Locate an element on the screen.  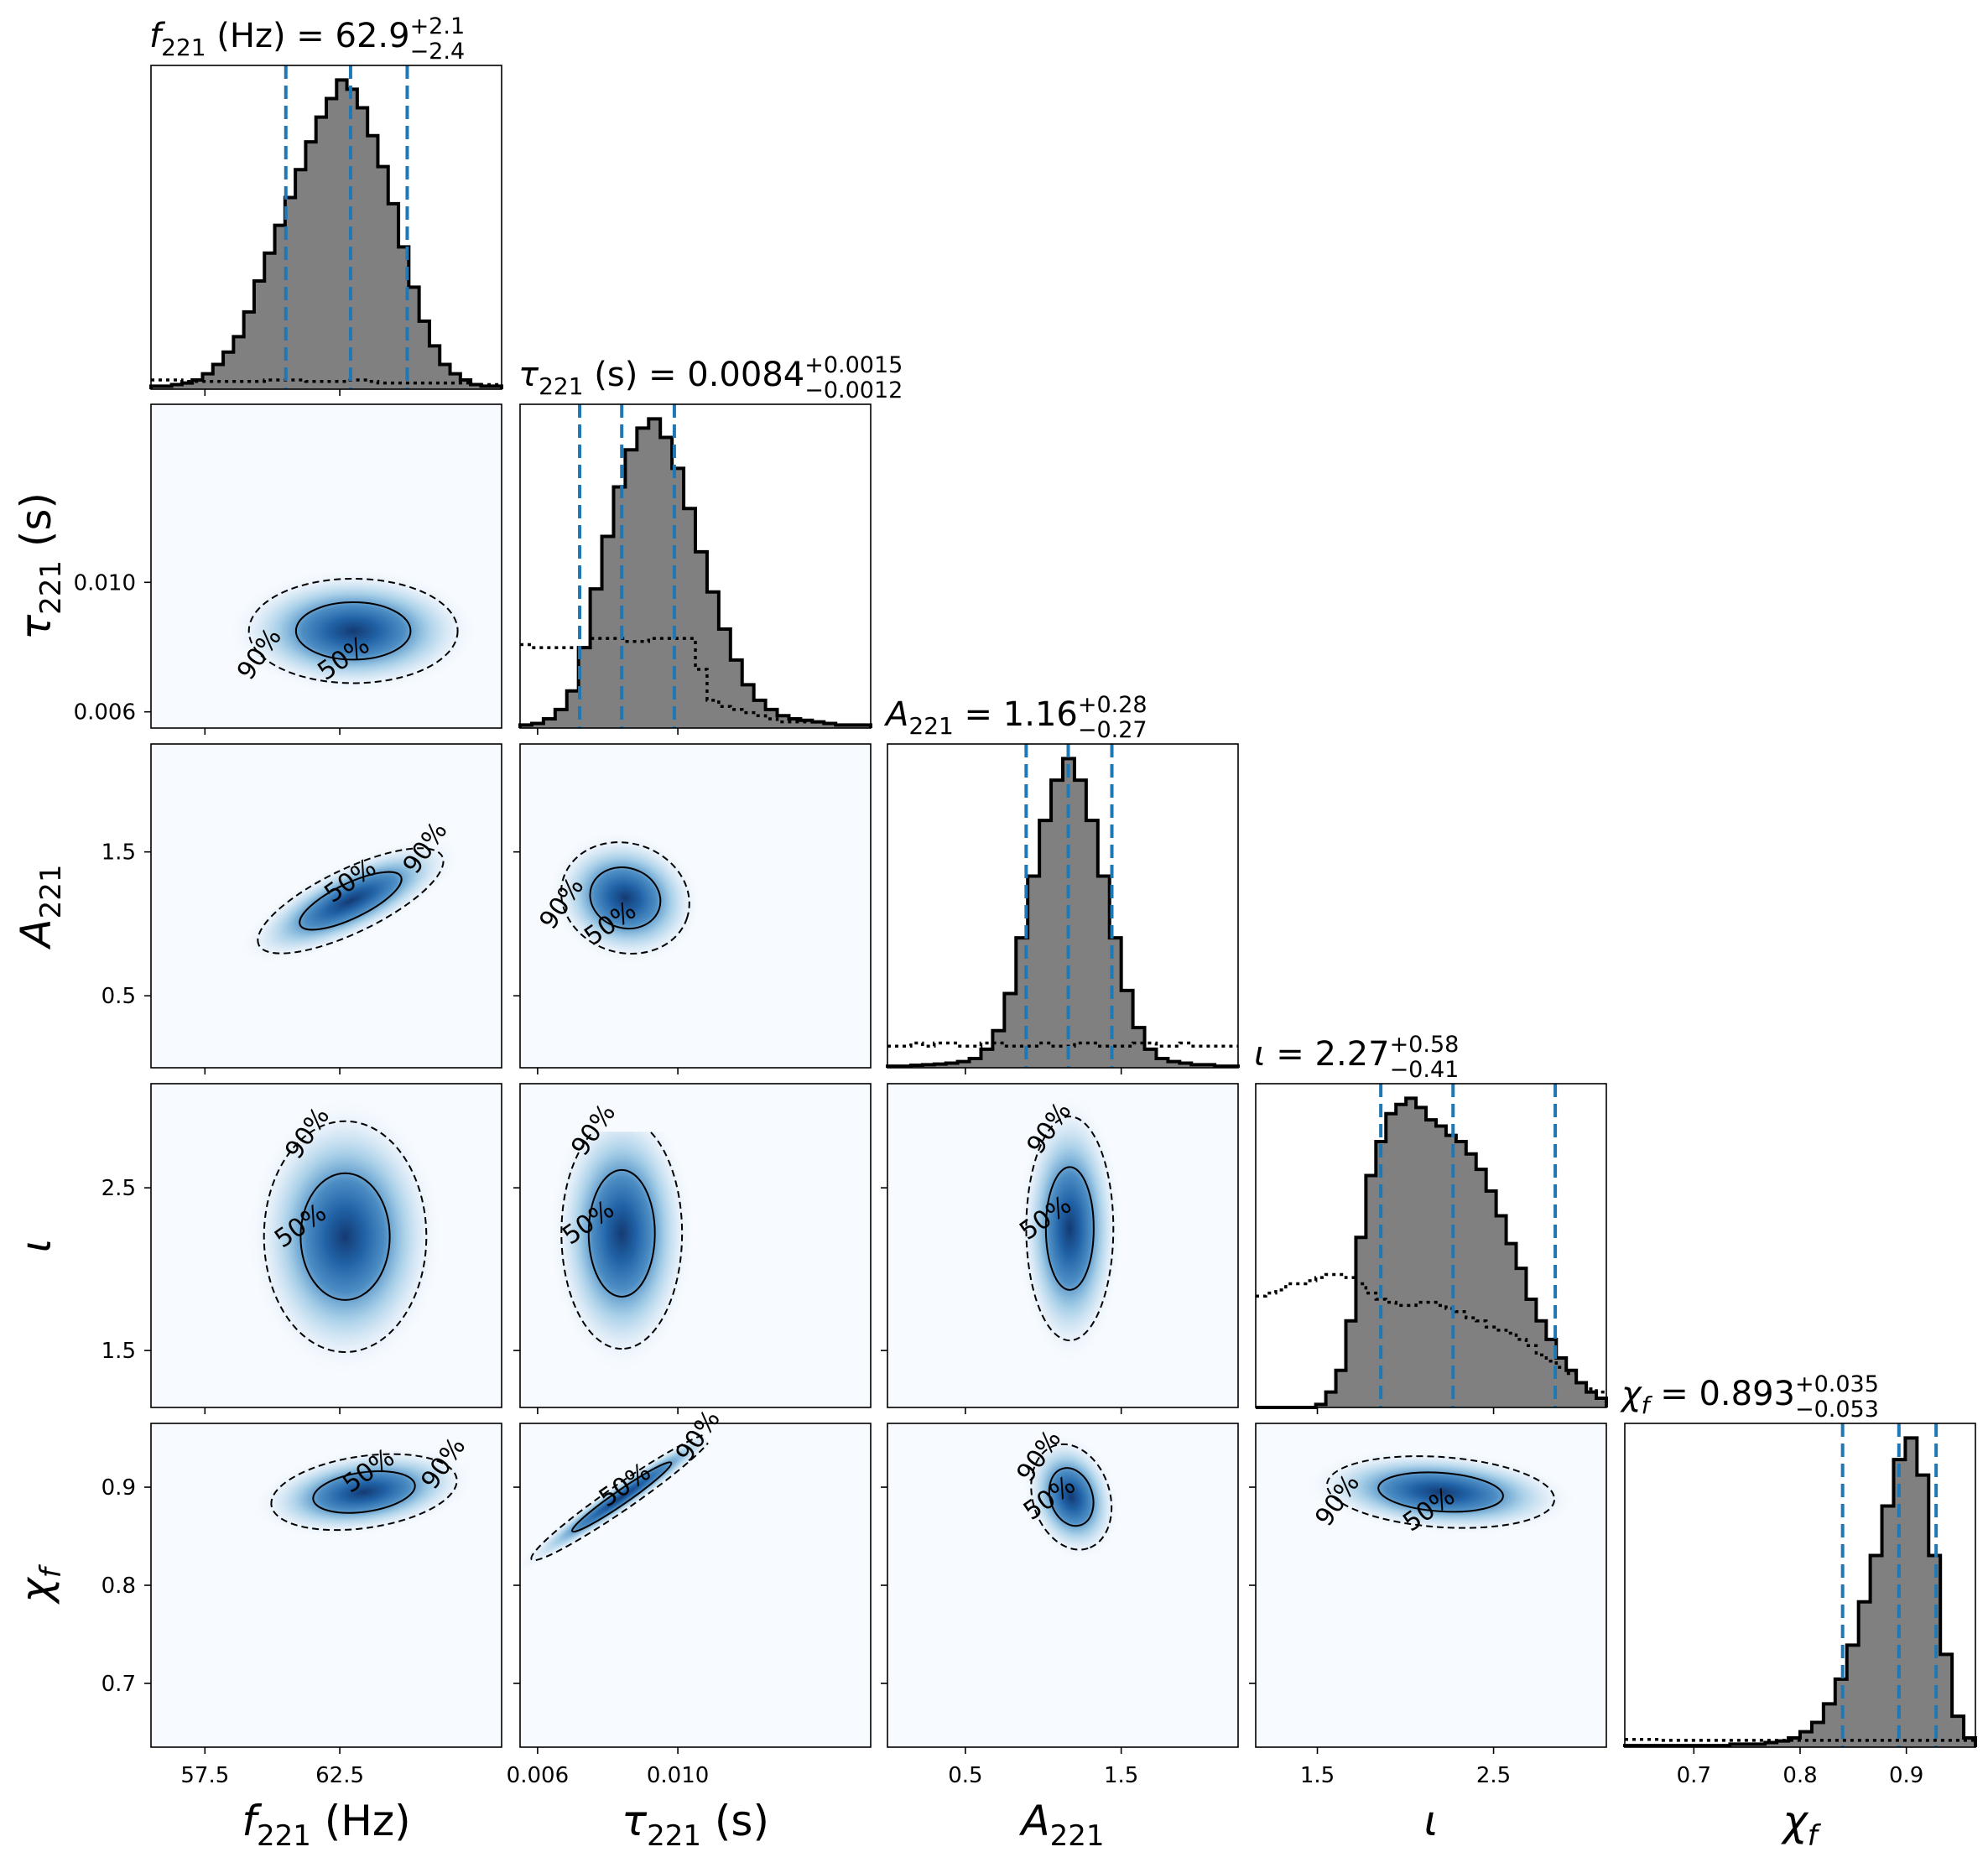
y-tick-label: 0.010 is located at coordinates (105, 583).